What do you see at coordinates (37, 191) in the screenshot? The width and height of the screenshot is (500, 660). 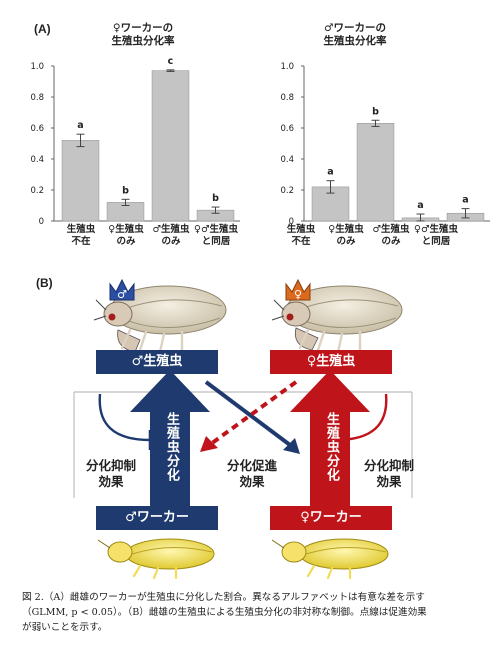 I see `chart-1-y-tick-label: 0.2` at bounding box center [37, 191].